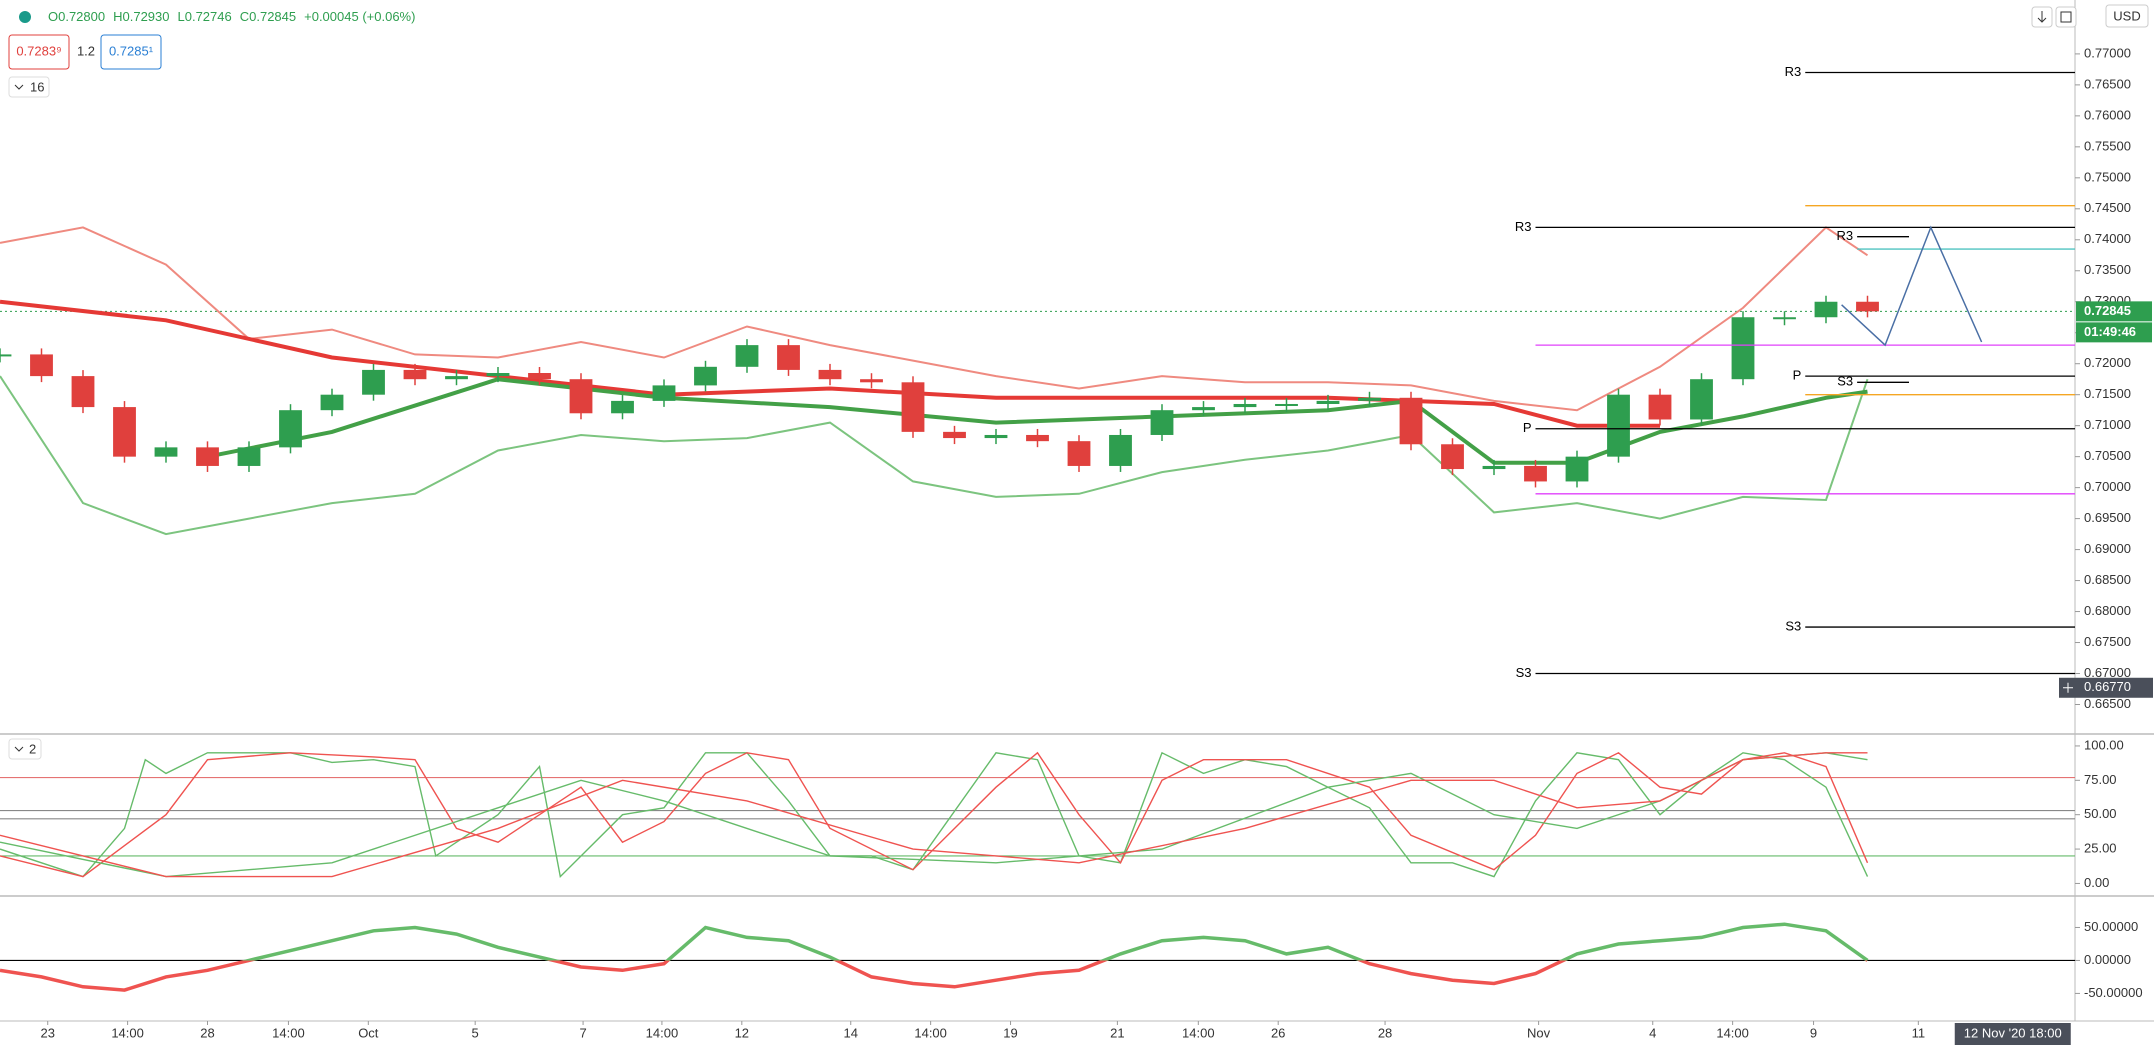  Describe the element at coordinates (141, 16) in the screenshot. I see `quote-field: H0.72930` at that location.